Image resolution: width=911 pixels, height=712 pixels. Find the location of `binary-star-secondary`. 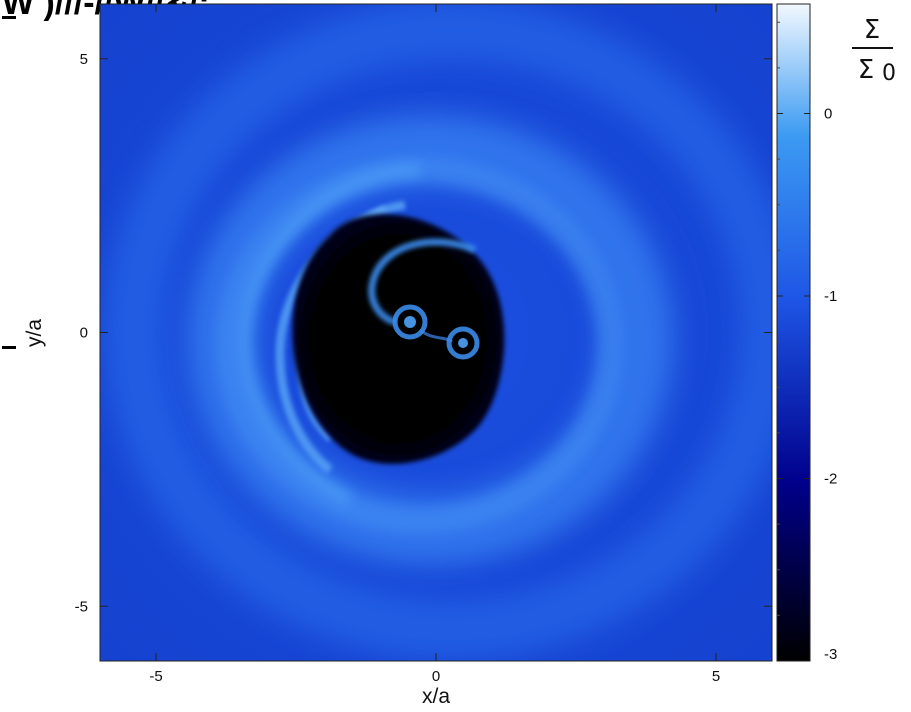

binary-star-secondary is located at coordinates (463, 343).